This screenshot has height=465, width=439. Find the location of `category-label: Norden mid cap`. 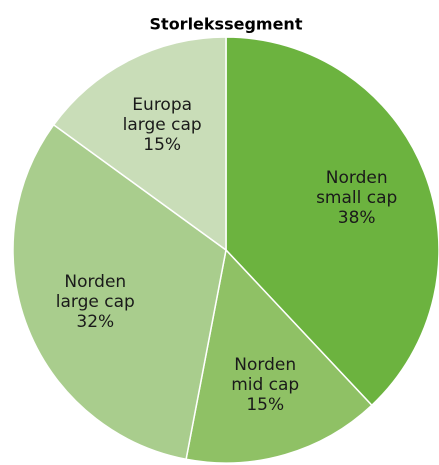

category-label: Norden mid cap is located at coordinates (265, 374).